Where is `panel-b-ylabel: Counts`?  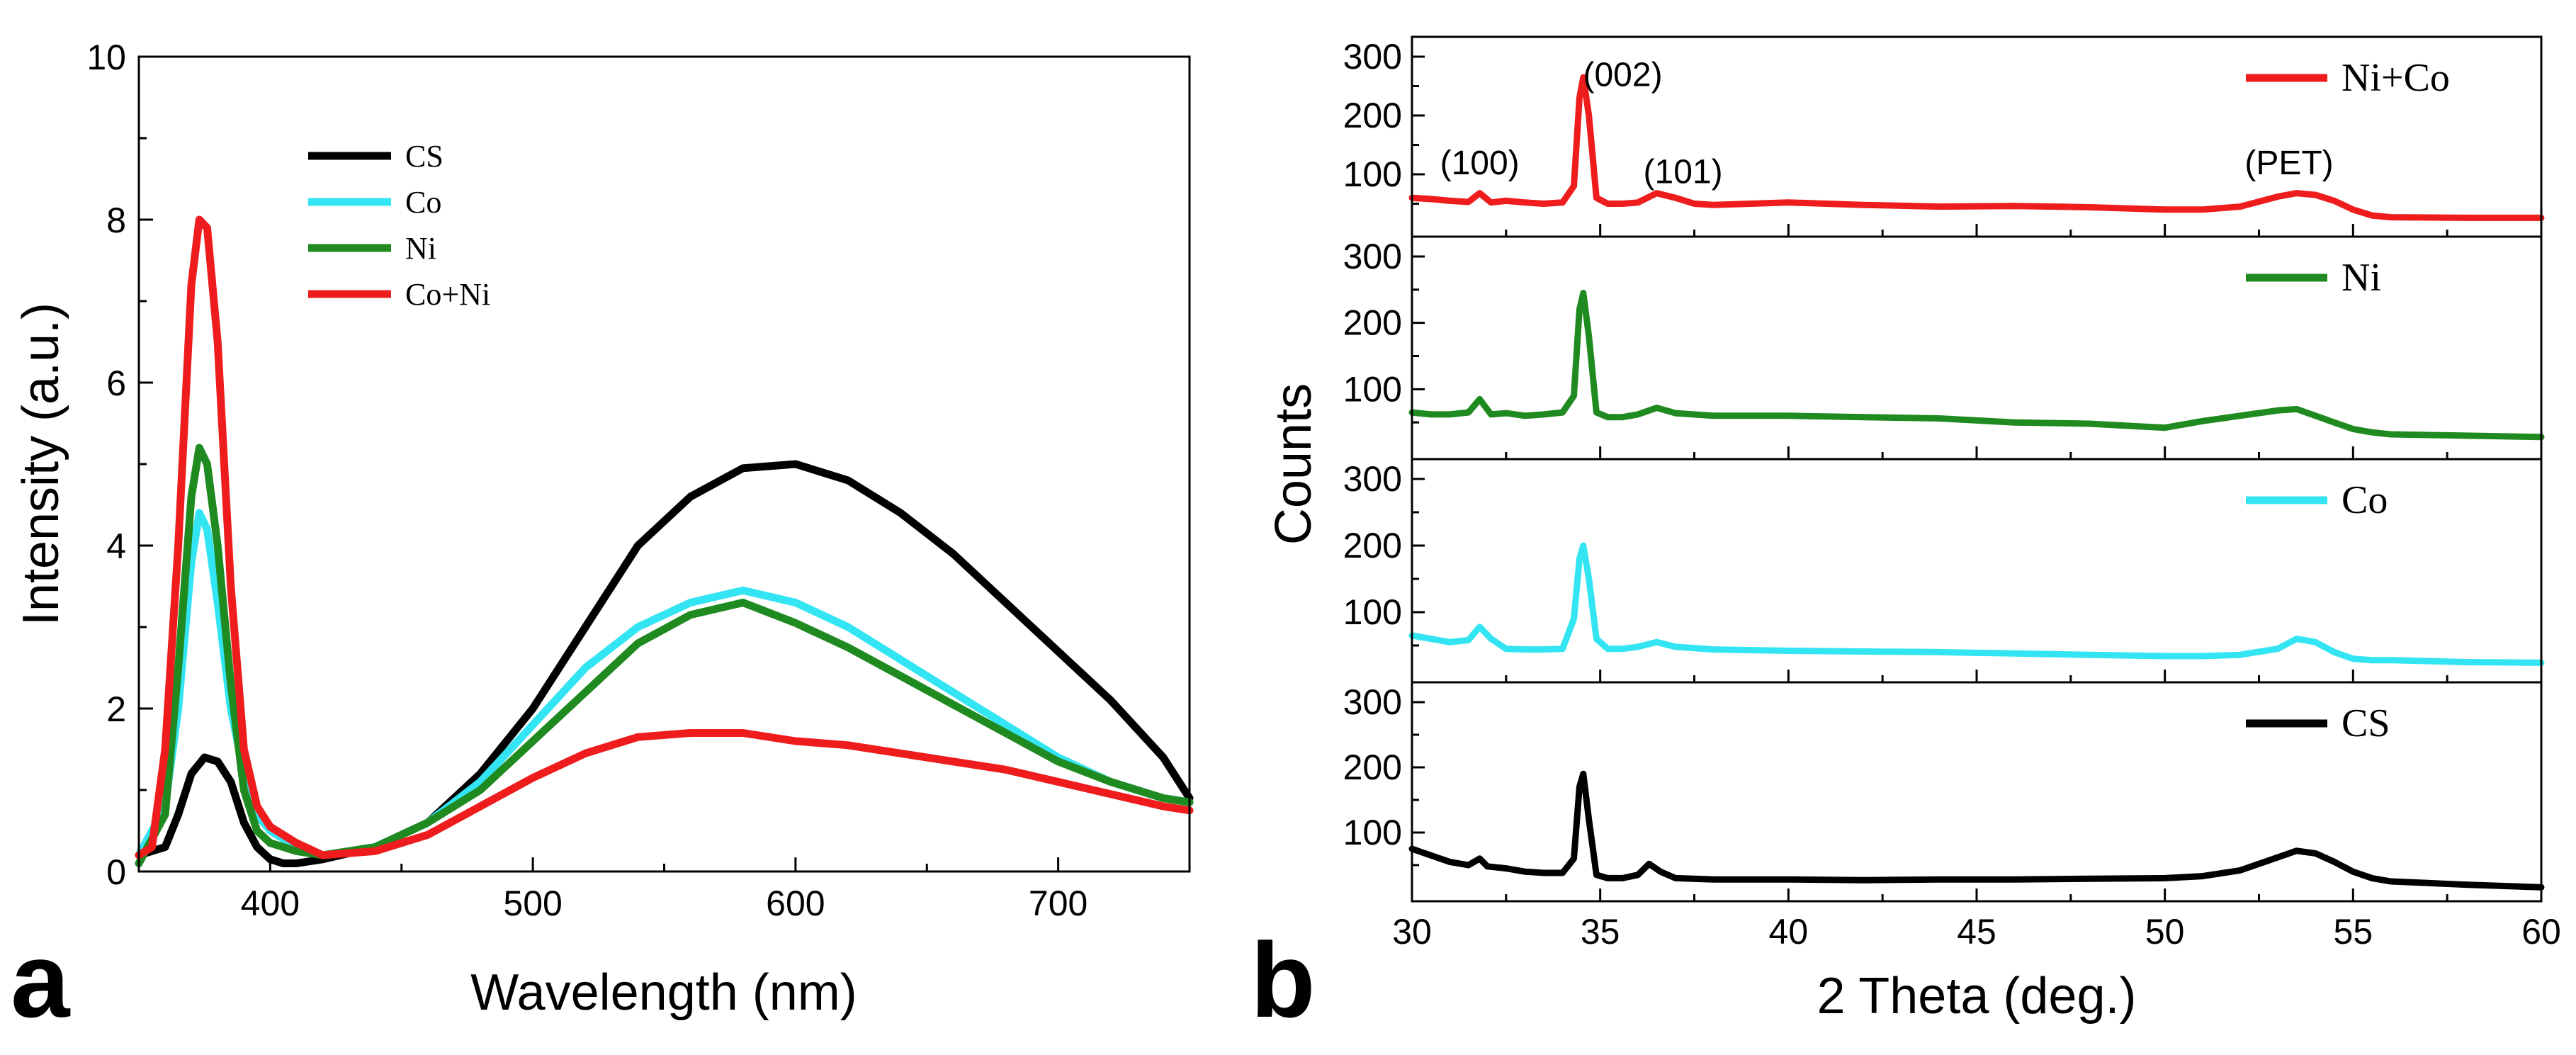 panel-b-ylabel: Counts is located at coordinates (1293, 464).